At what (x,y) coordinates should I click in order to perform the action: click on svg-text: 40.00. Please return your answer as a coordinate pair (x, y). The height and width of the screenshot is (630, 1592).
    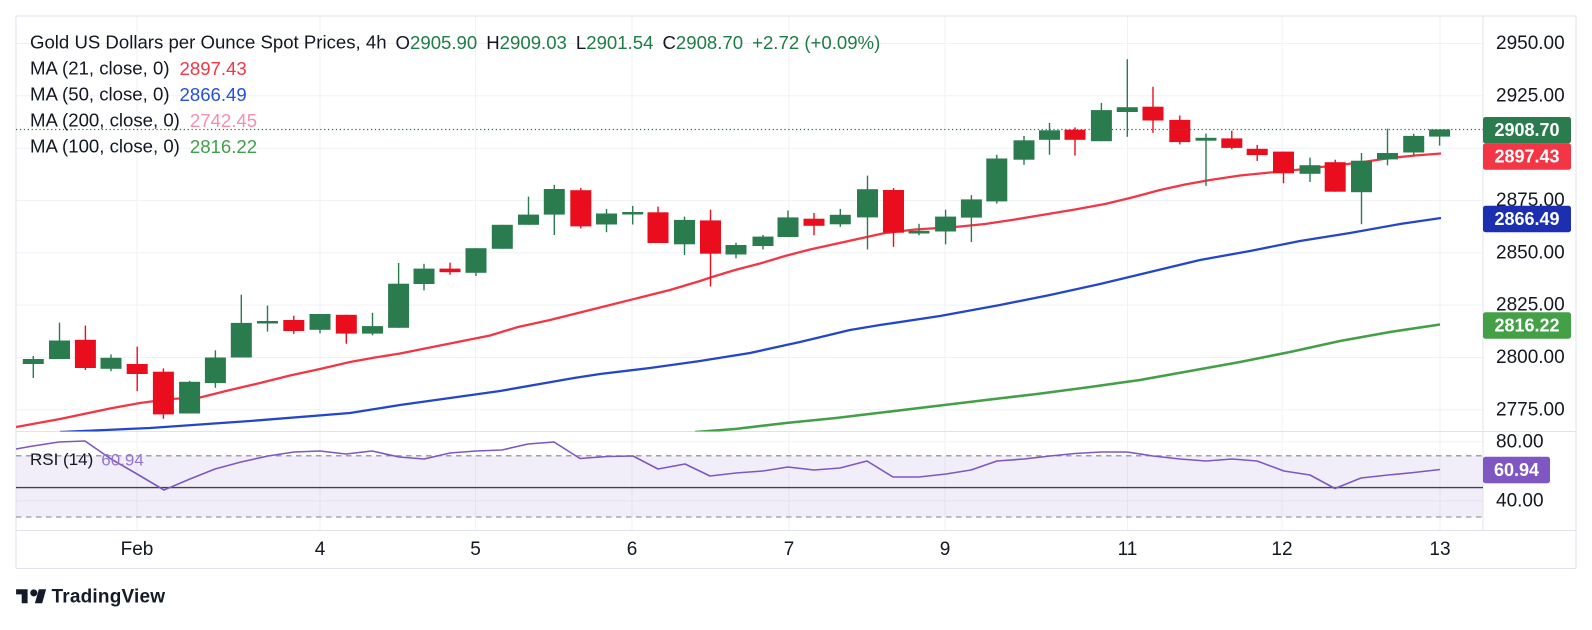
    Looking at the image, I should click on (1520, 500).